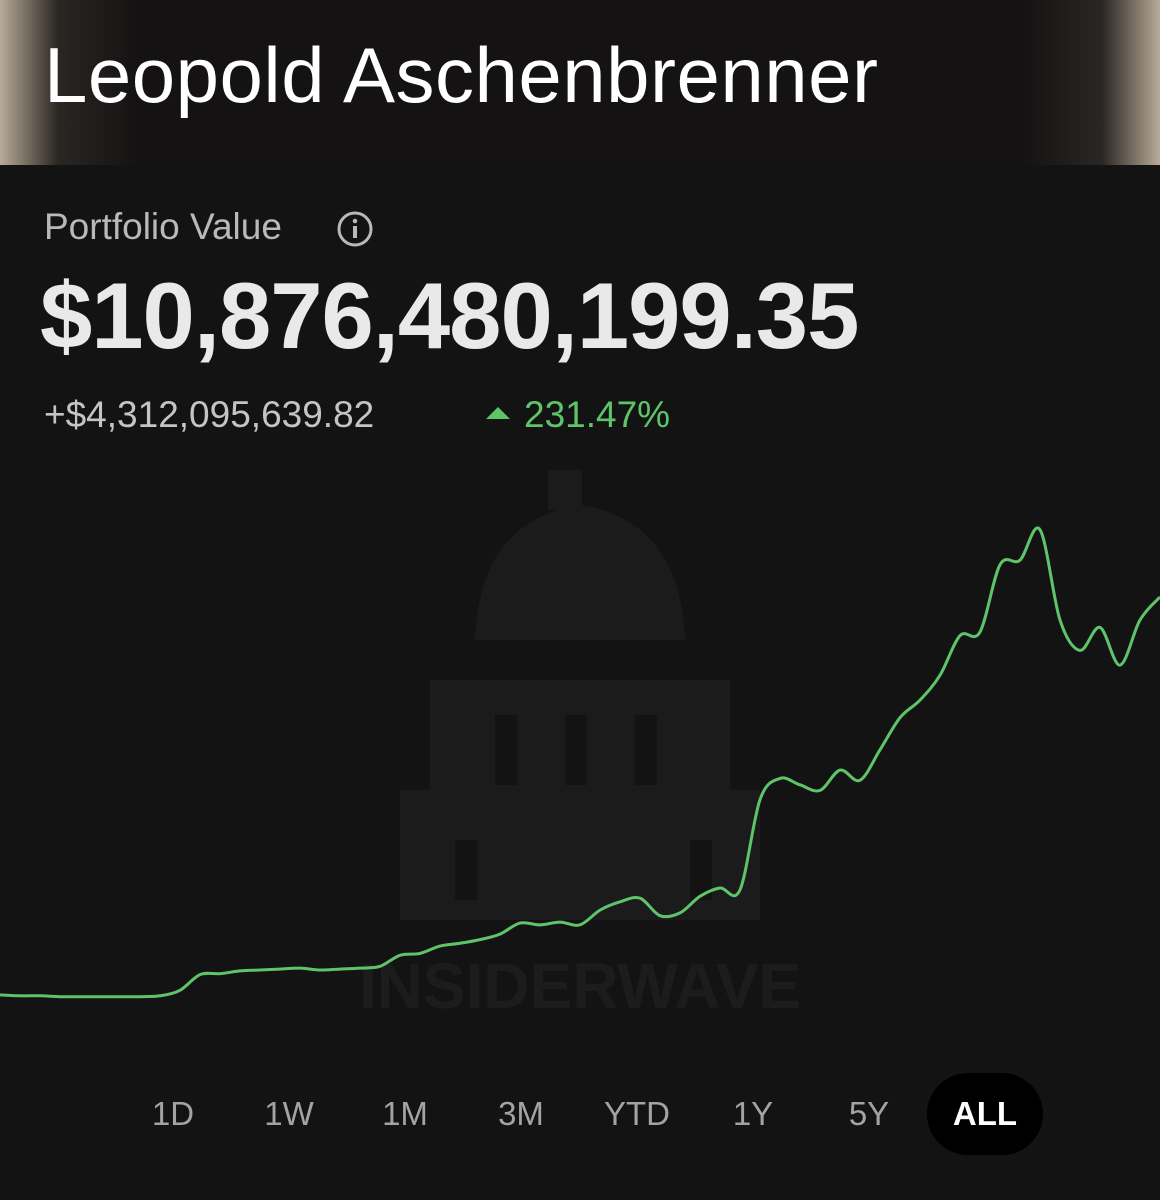  What do you see at coordinates (580, 986) in the screenshot?
I see `watermark: INSIDERWAVE` at bounding box center [580, 986].